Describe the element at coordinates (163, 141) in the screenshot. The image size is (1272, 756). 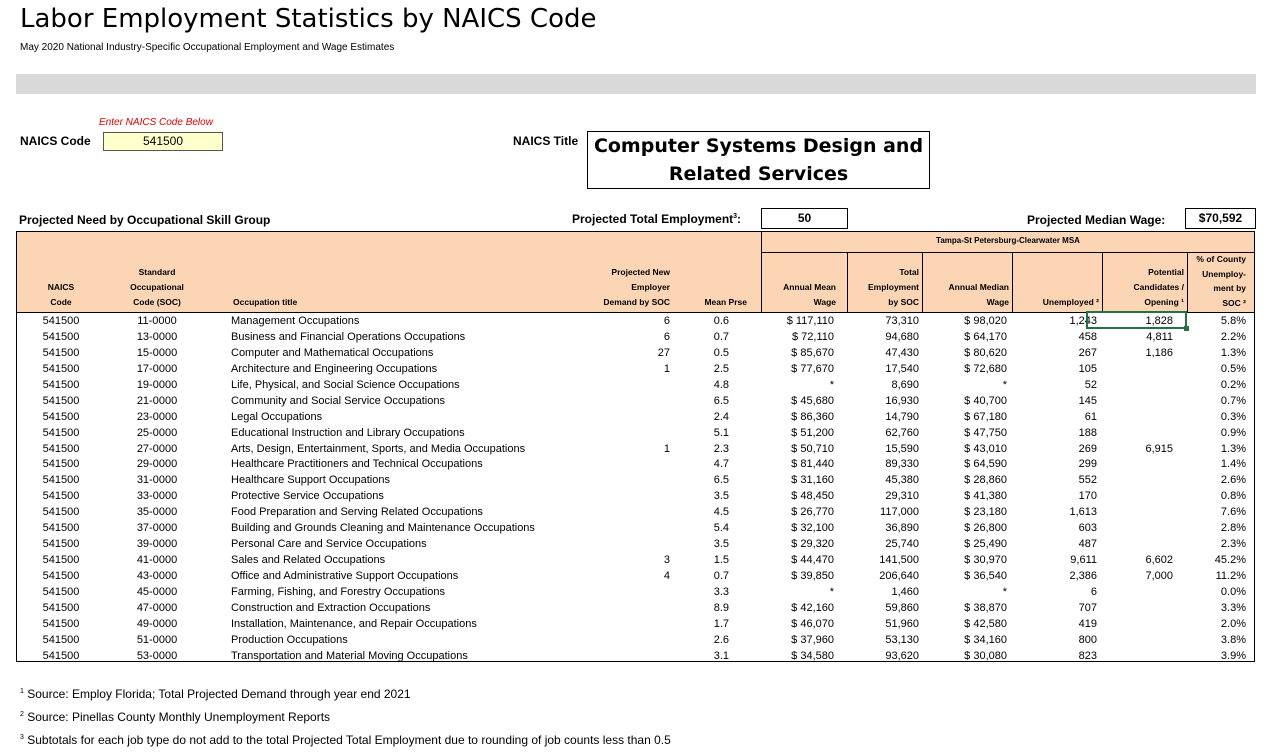
I see `naics-code-input: 541500` at that location.